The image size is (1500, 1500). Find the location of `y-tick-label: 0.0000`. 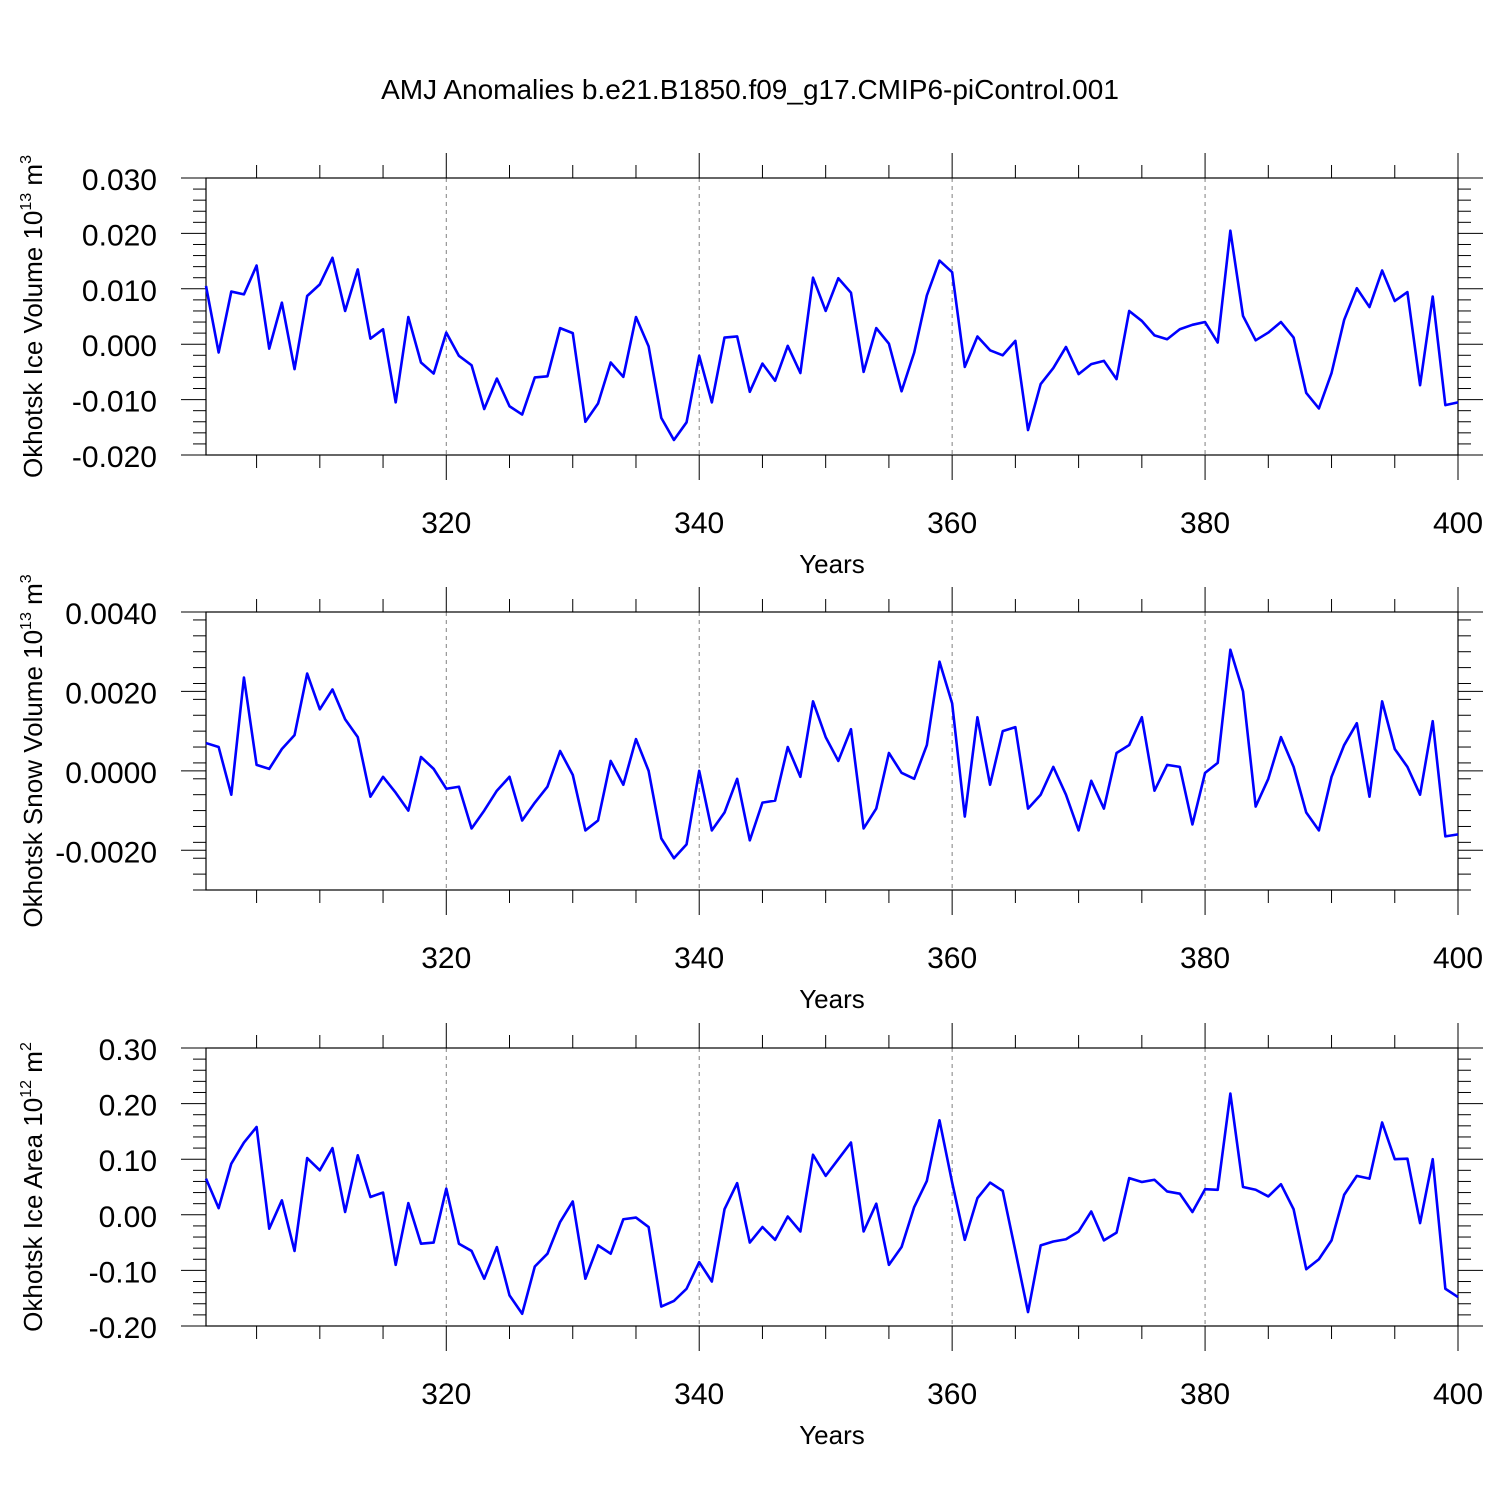

y-tick-label: 0.0000 is located at coordinates (111, 773).